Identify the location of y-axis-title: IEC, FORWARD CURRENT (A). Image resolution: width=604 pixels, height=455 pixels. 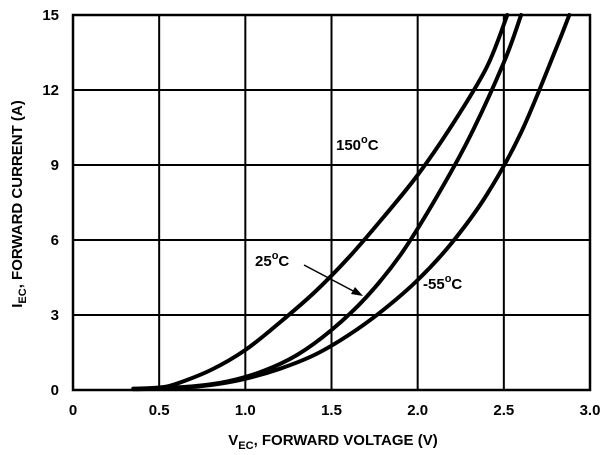
(19, 204).